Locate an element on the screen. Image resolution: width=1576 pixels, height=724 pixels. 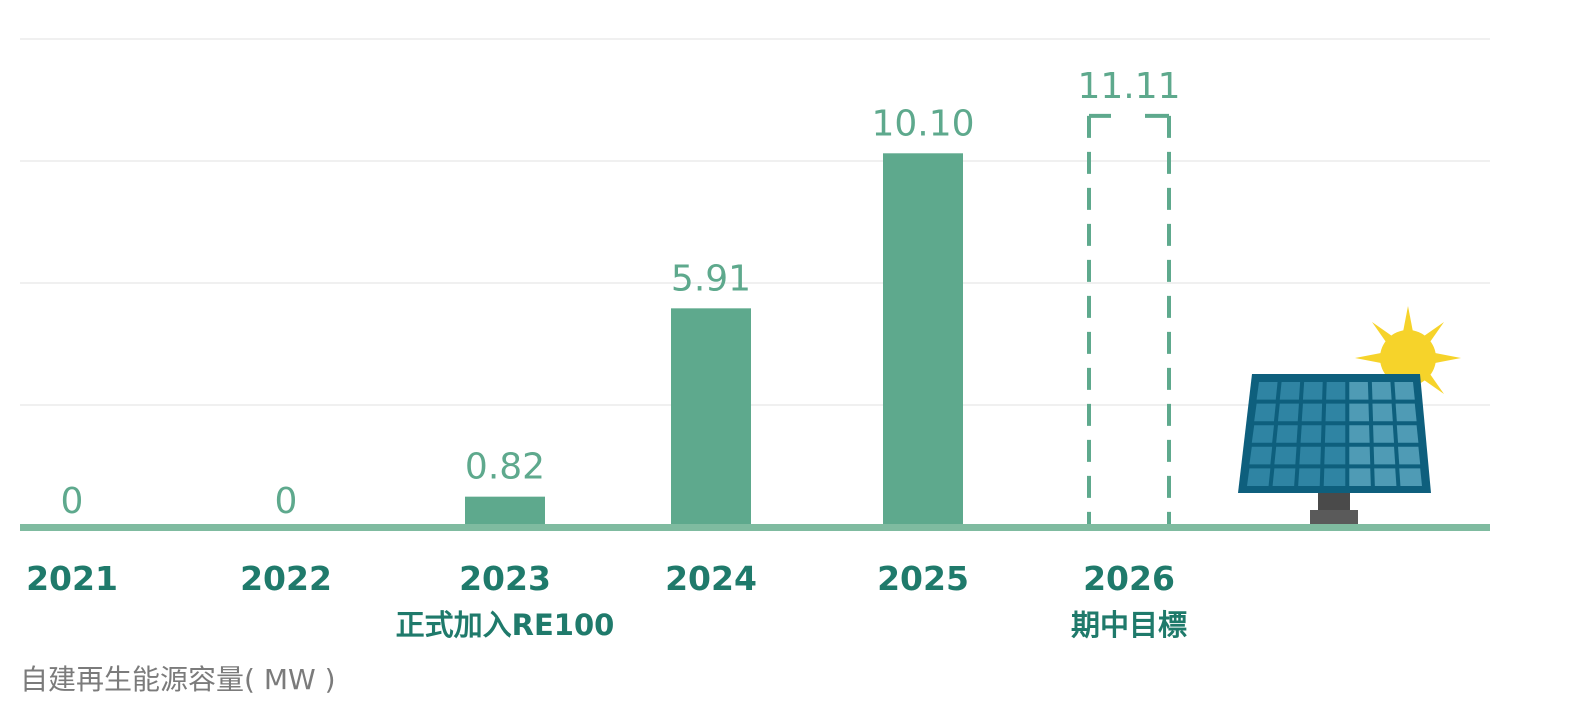
annotation-label: 正式加入RE100 is located at coordinates (505, 625).